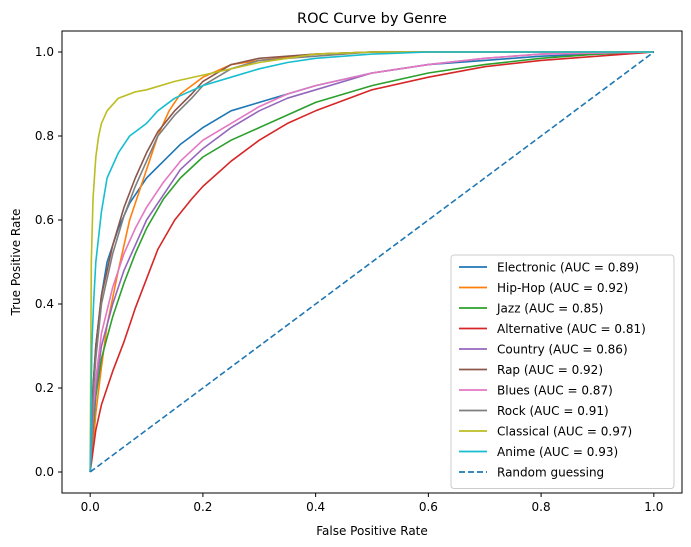 The image size is (691, 547). Describe the element at coordinates (653, 507) in the screenshot. I see `x-tick-label: 1.0` at that location.